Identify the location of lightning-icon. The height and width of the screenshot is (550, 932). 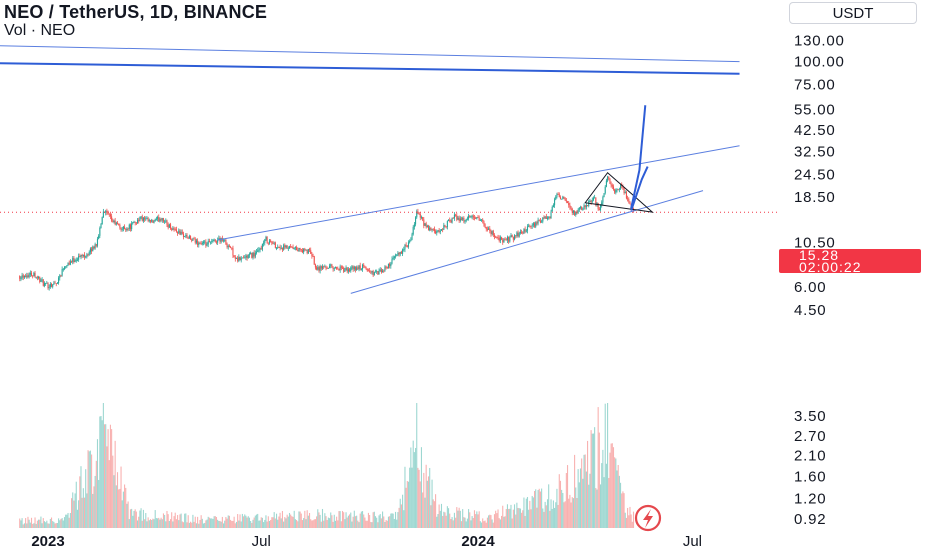
(648, 518).